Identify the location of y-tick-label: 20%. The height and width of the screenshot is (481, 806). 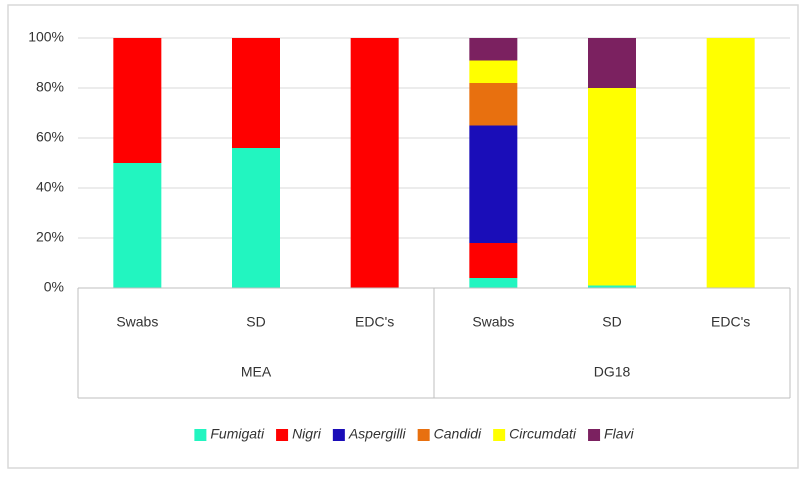
(50, 237).